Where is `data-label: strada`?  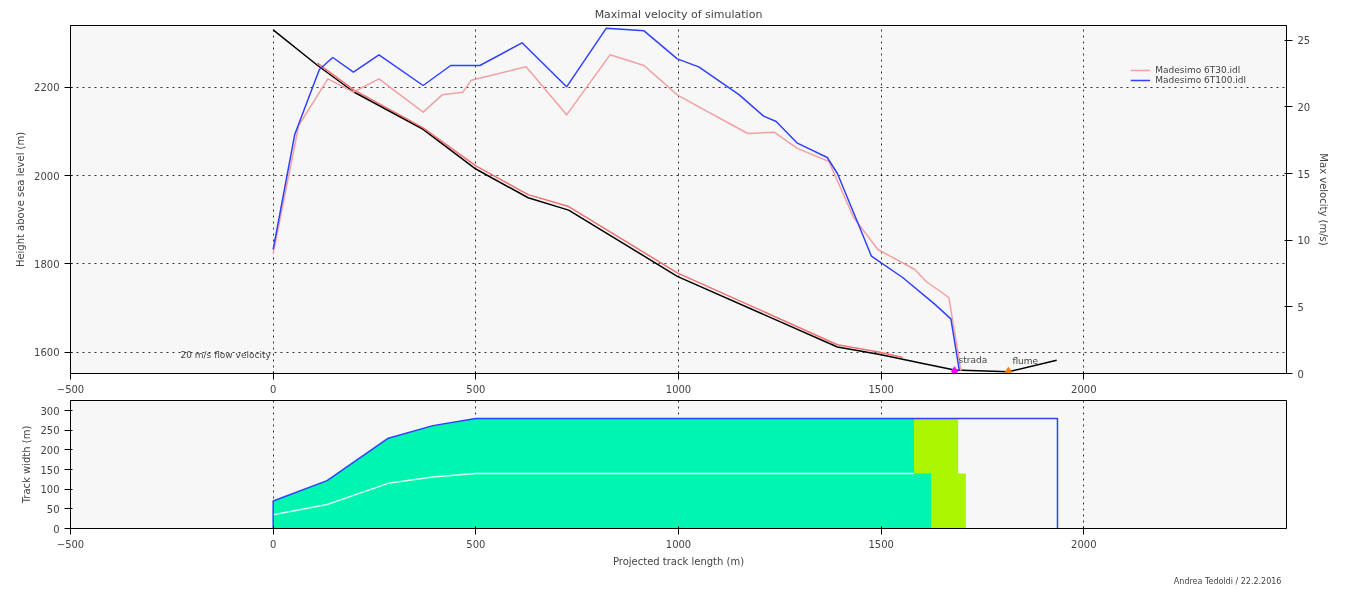 data-label: strada is located at coordinates (973, 360).